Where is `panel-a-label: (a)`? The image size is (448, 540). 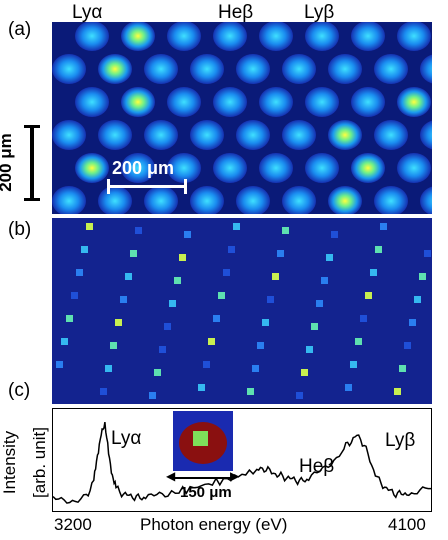 panel-a-label: (a) is located at coordinates (20, 29).